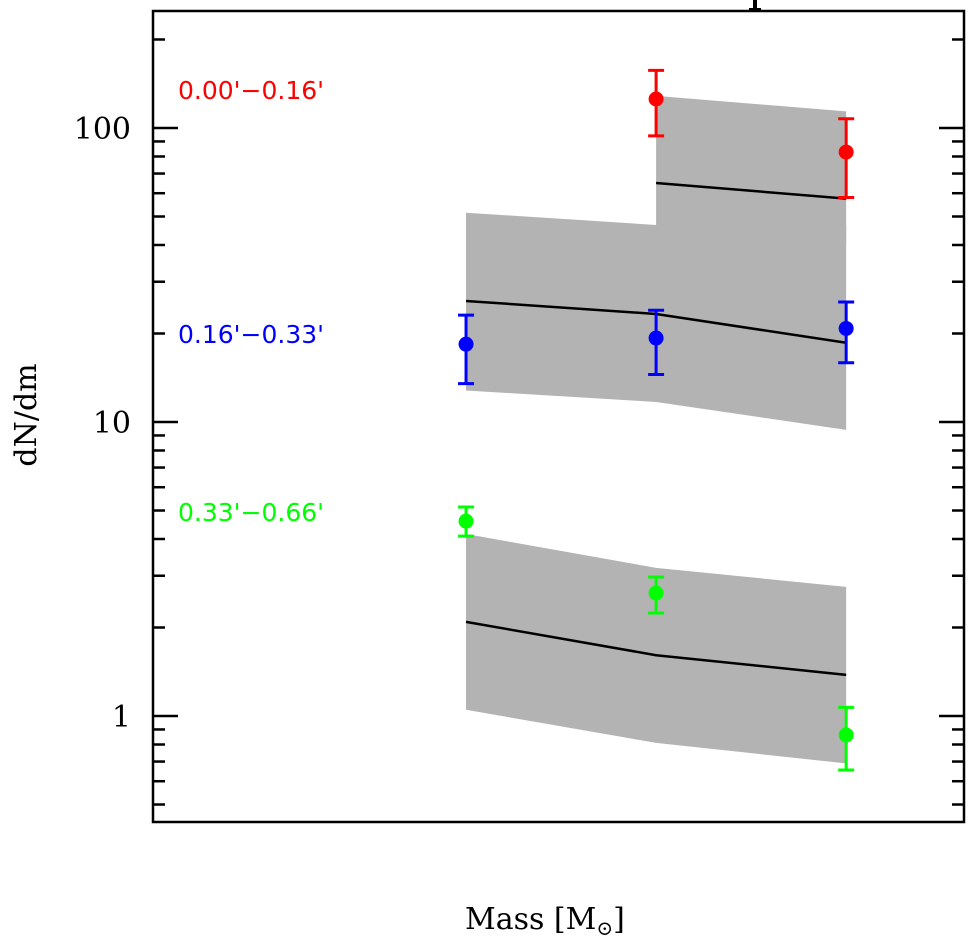 This screenshot has width=978, height=938. What do you see at coordinates (755, 9) in the screenshot?
I see `title-fragment-serif` at bounding box center [755, 9].